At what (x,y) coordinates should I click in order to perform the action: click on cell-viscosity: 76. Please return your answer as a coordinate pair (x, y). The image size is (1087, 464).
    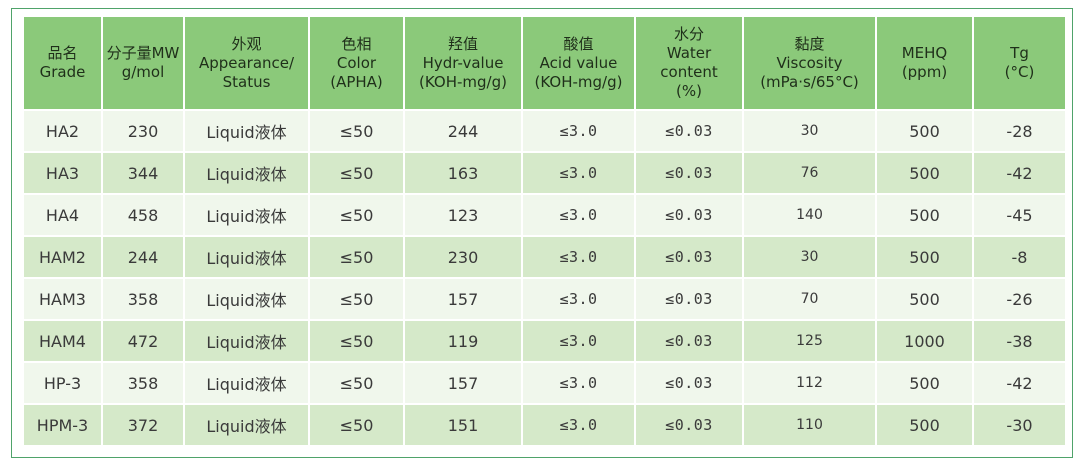
    Looking at the image, I should click on (809, 173).